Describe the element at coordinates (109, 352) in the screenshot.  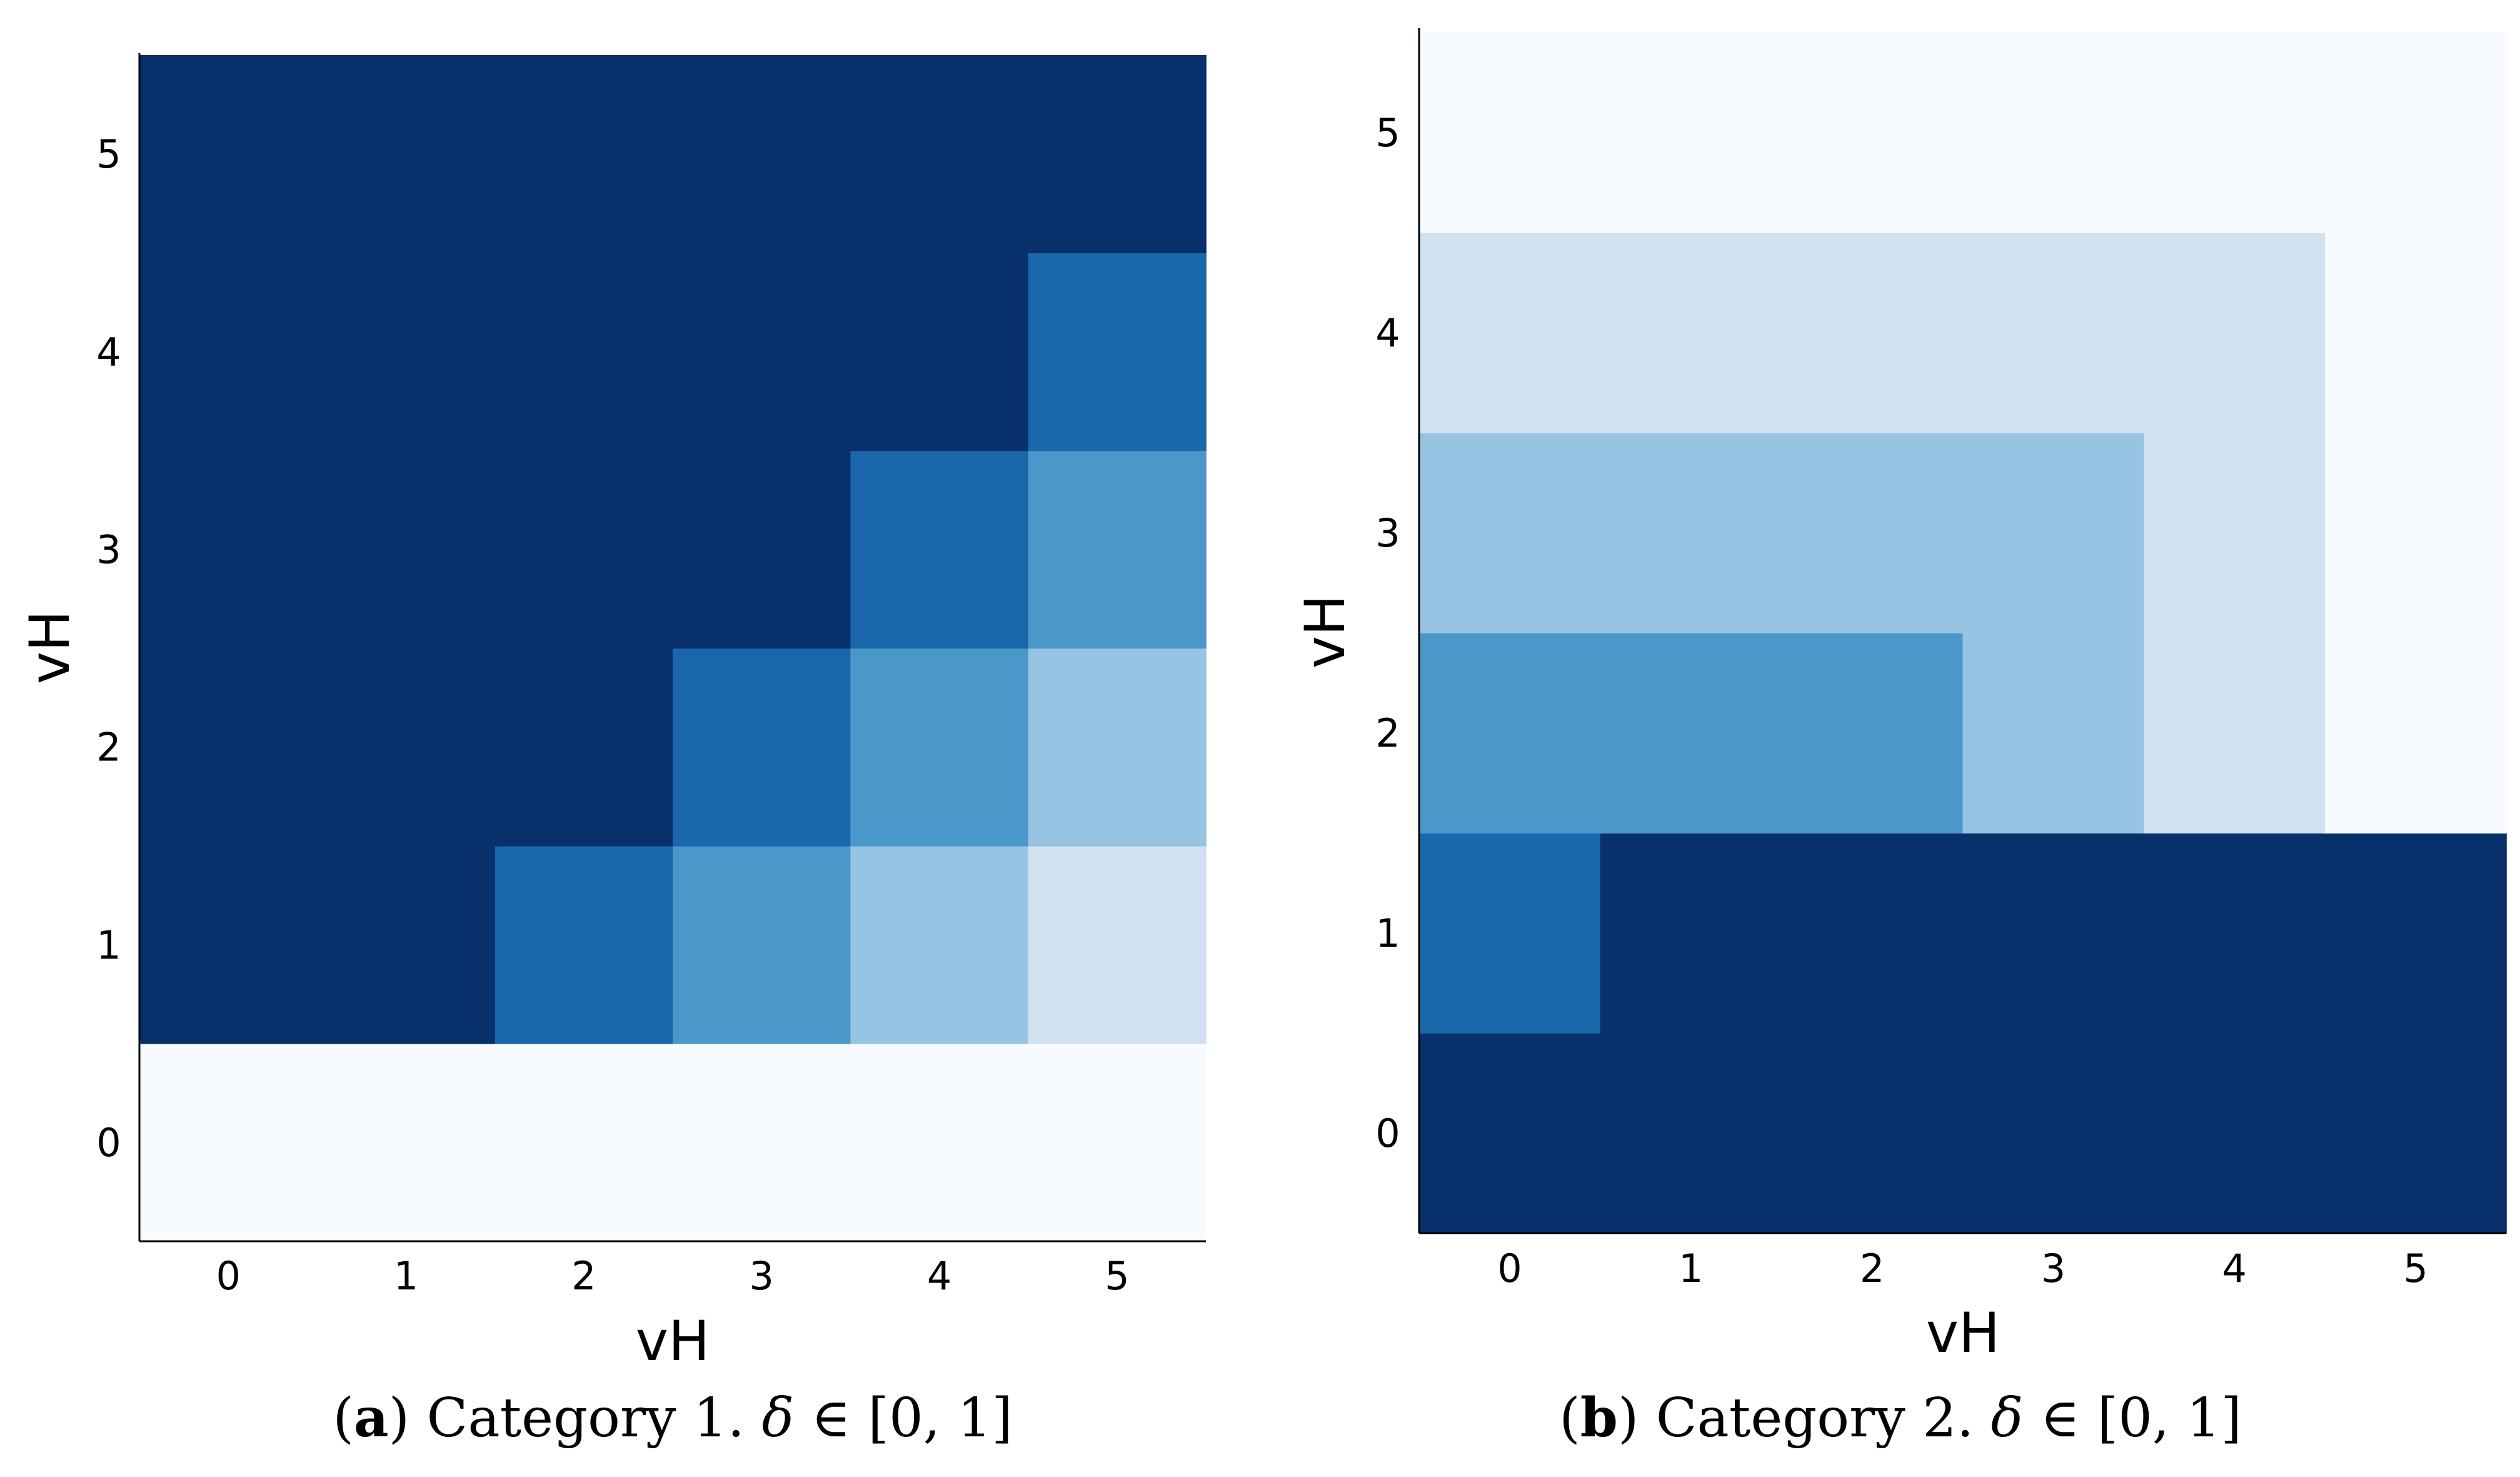
I see `y-tick-label: 4` at that location.